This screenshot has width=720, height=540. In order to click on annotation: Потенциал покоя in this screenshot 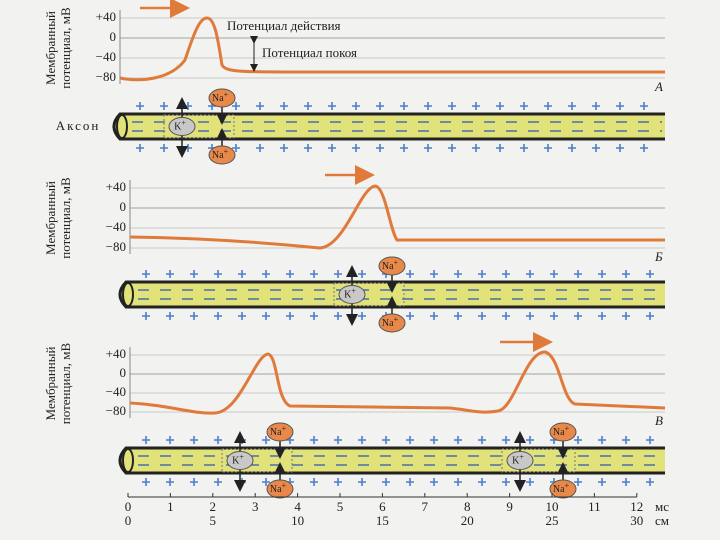, I will do `click(309, 52)`.